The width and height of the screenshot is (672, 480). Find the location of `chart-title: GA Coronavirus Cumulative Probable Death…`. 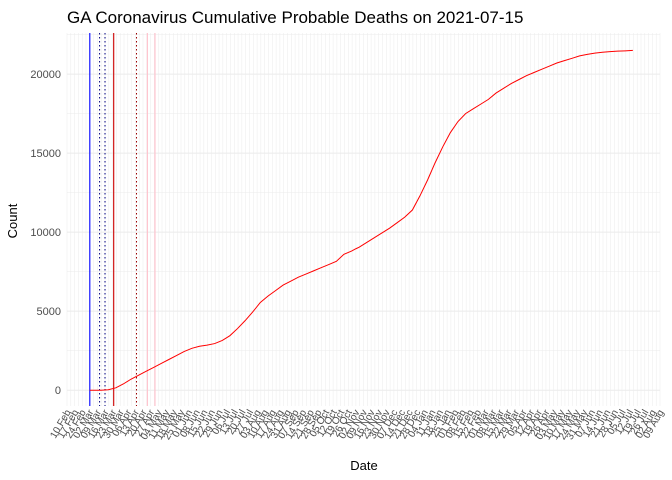

chart-title: GA Coronavirus Cumulative Probable Death… is located at coordinates (295, 17).